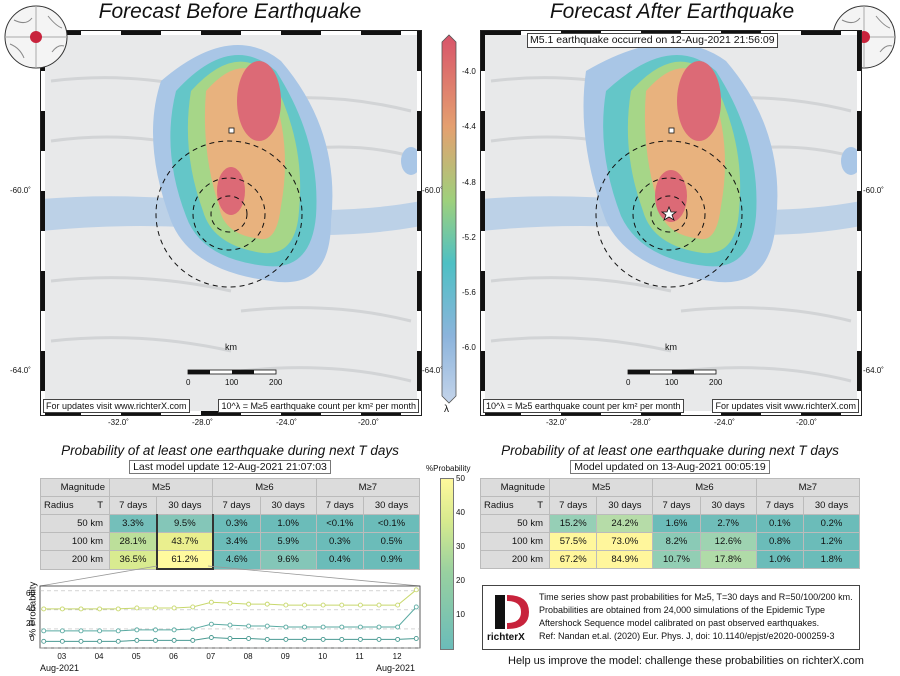 This screenshot has width=900, height=676. Describe the element at coordinates (75, 505) in the screenshot. I see `header-radius-t: Radius T` at that location.